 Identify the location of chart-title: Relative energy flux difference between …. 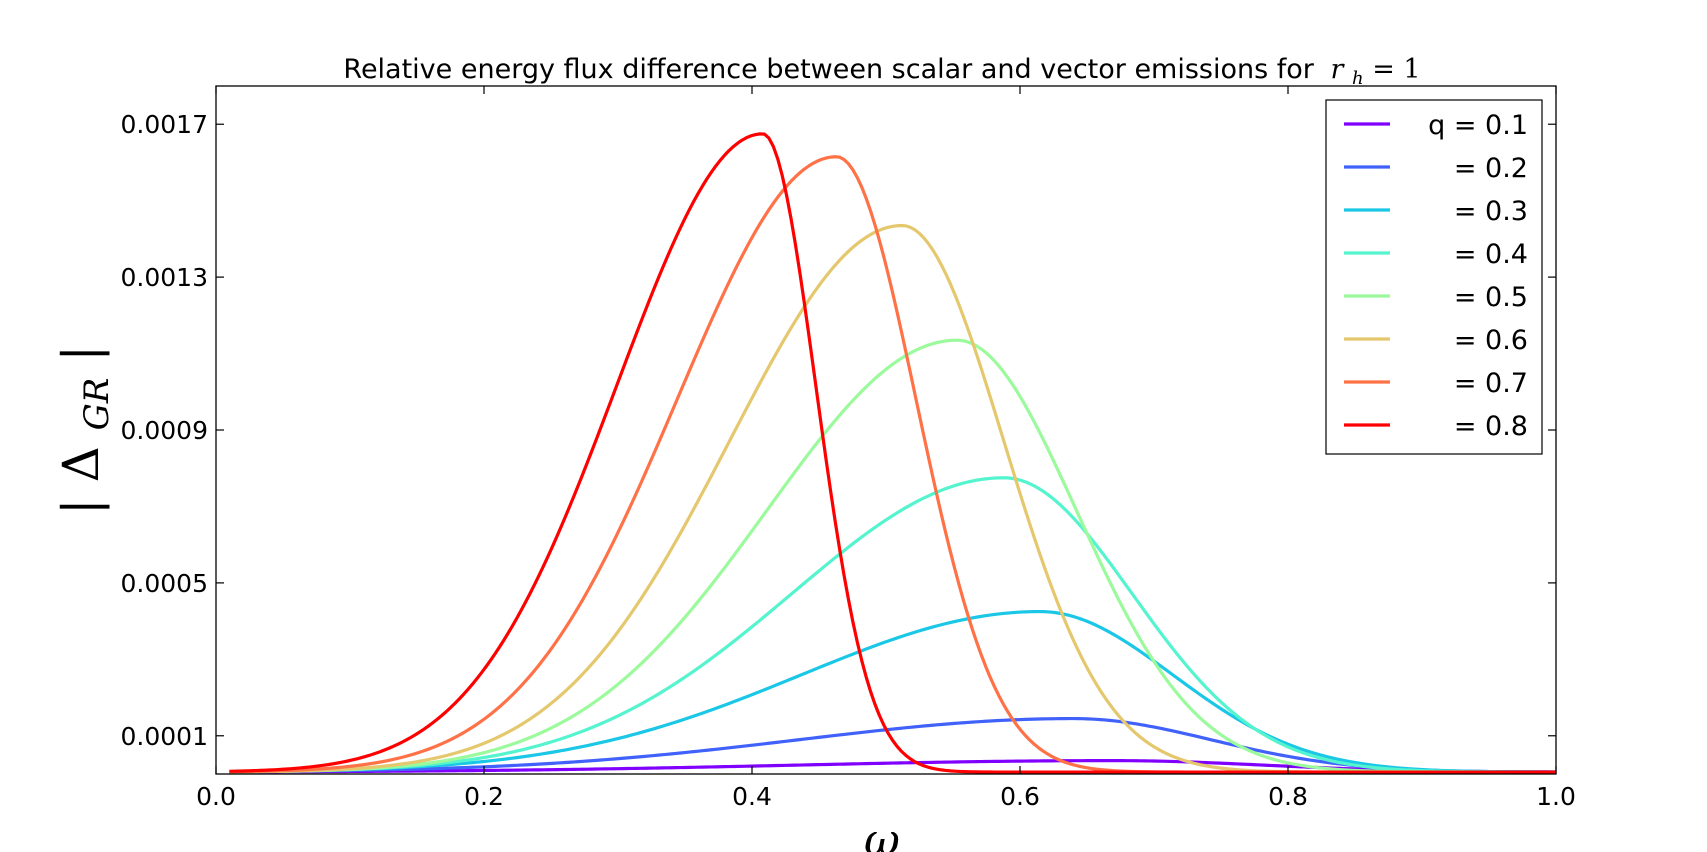
(881, 72).